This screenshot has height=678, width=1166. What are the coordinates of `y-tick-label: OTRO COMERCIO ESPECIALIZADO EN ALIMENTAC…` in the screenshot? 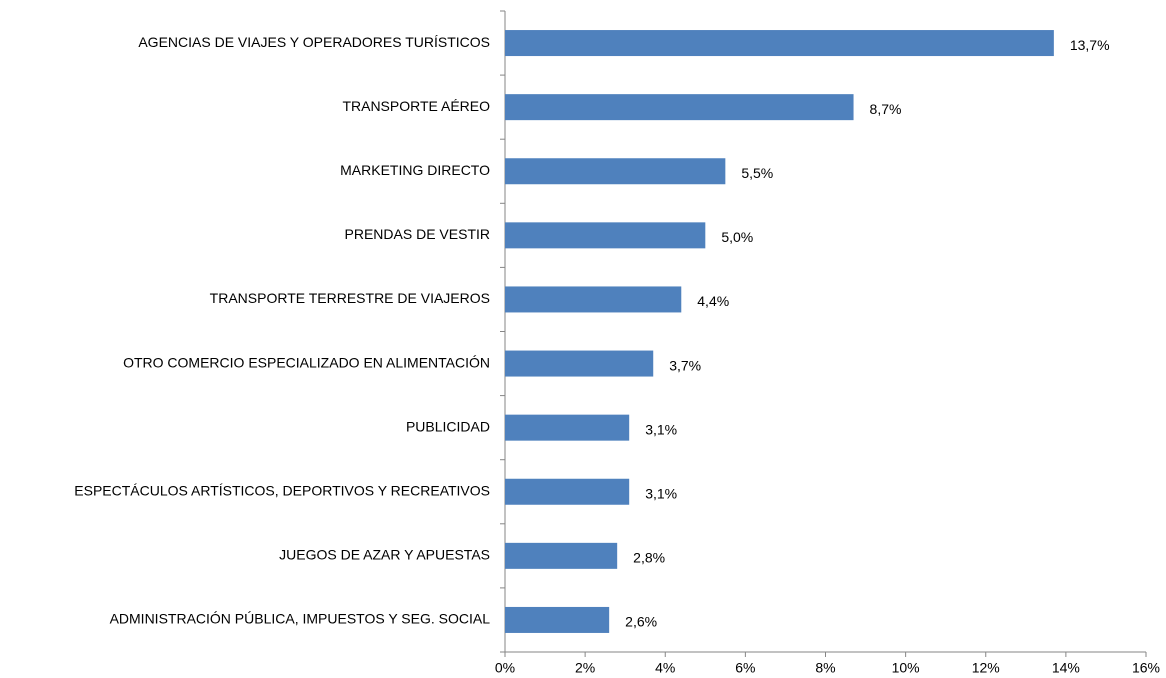 It's located at (306, 362).